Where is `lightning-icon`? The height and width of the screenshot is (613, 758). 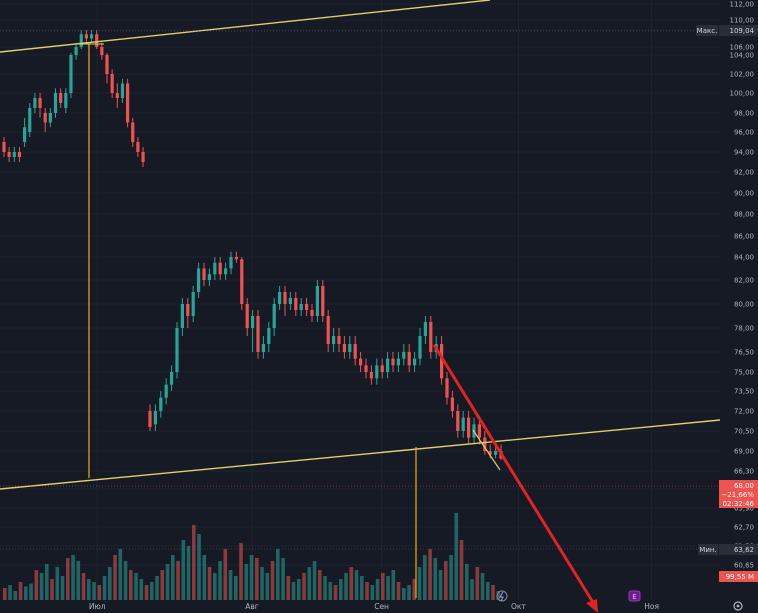 lightning-icon is located at coordinates (502, 596).